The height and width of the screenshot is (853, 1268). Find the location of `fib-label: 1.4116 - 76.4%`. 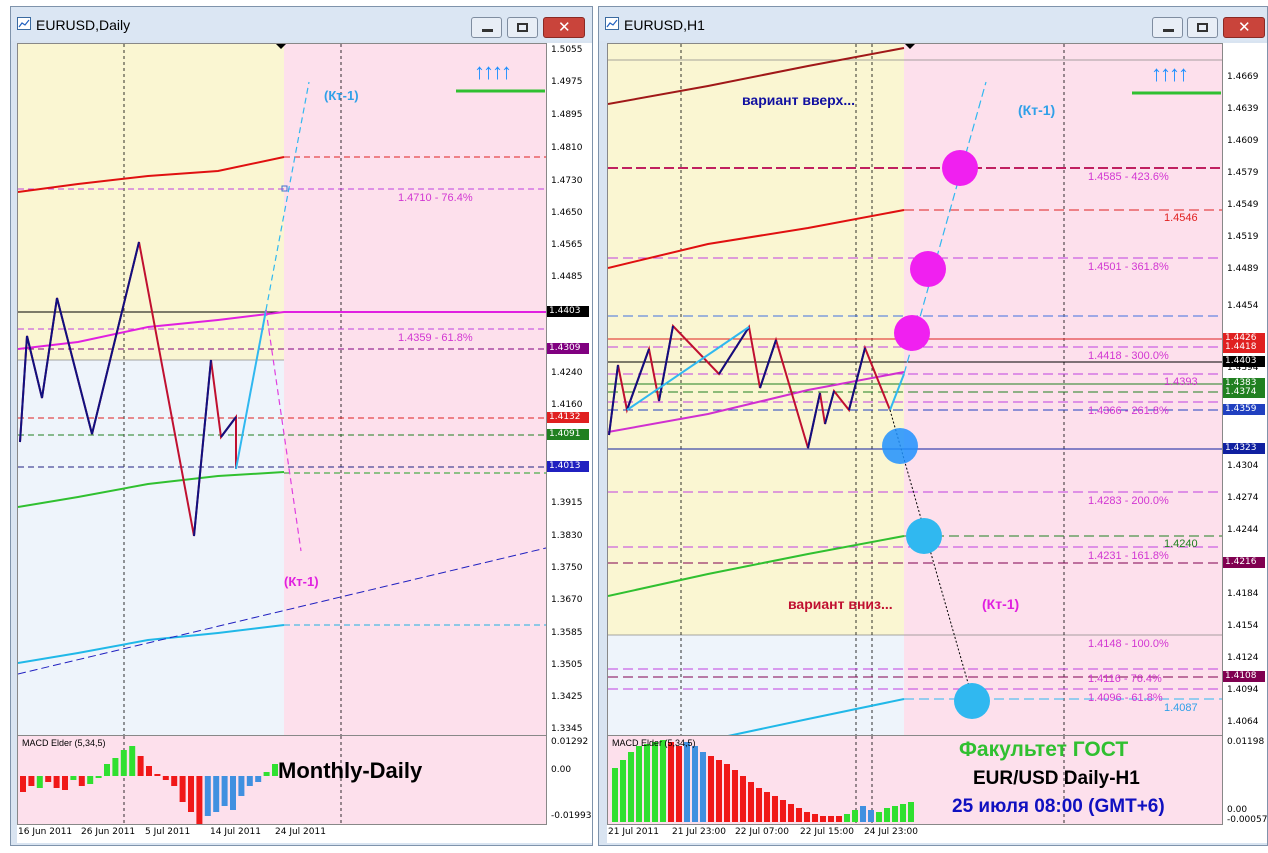

fib-label: 1.4116 - 76.4% is located at coordinates (1125, 679).